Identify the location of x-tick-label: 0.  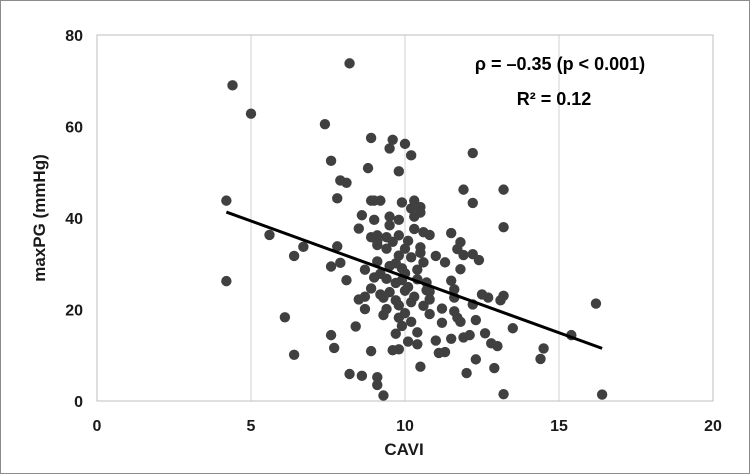
(97, 426).